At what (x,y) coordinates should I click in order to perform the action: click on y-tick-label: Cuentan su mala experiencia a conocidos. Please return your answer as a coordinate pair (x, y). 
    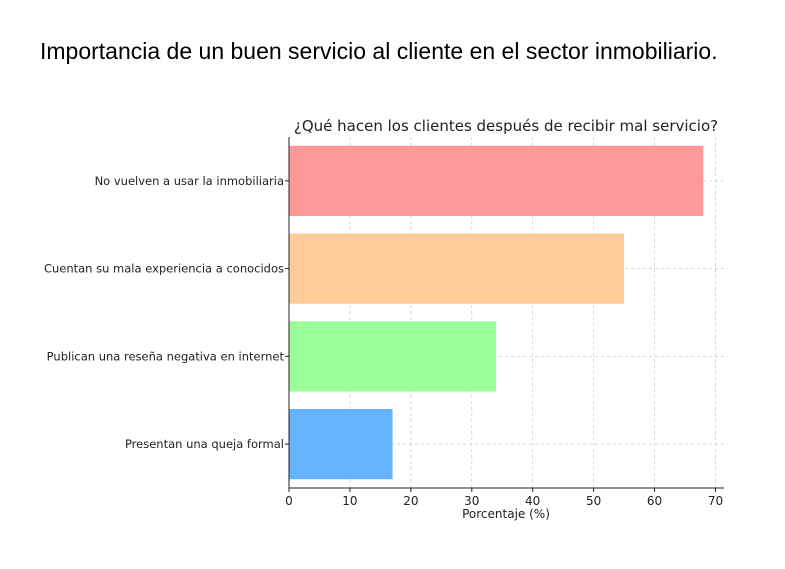
    Looking at the image, I should click on (164, 269).